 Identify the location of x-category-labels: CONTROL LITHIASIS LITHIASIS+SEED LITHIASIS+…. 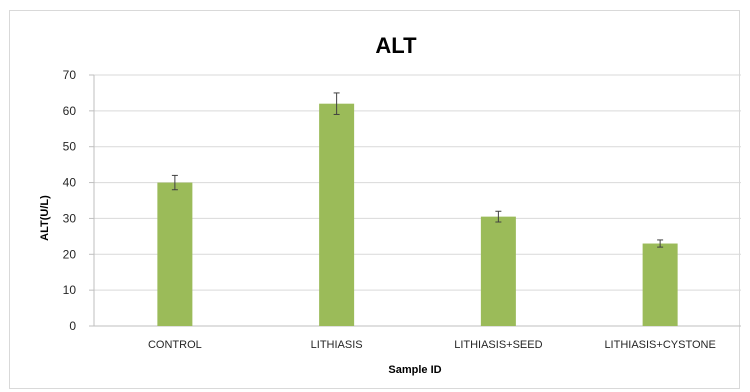
(432, 345).